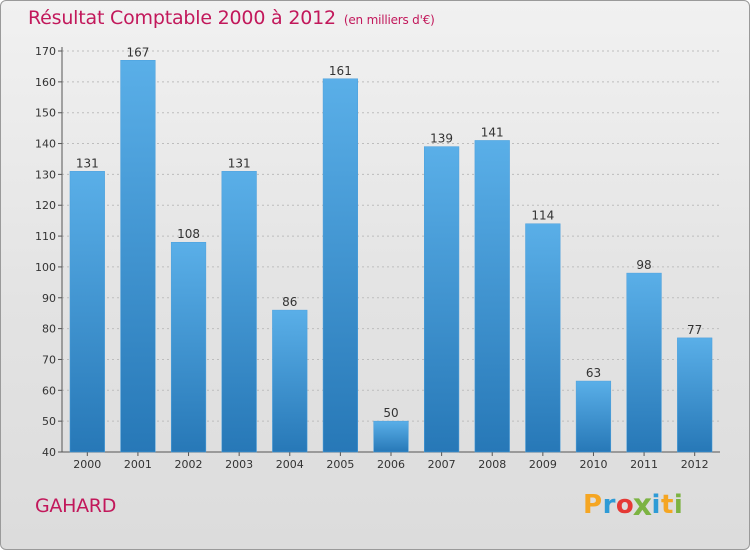  Describe the element at coordinates (49, 452) in the screenshot. I see `y-tick-label: 40` at that location.